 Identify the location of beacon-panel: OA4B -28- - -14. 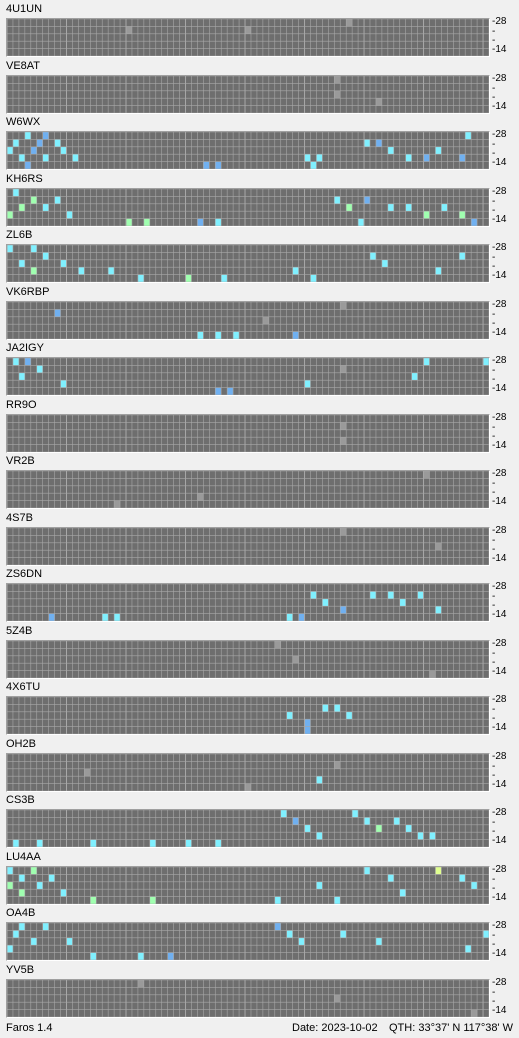
(259, 934).